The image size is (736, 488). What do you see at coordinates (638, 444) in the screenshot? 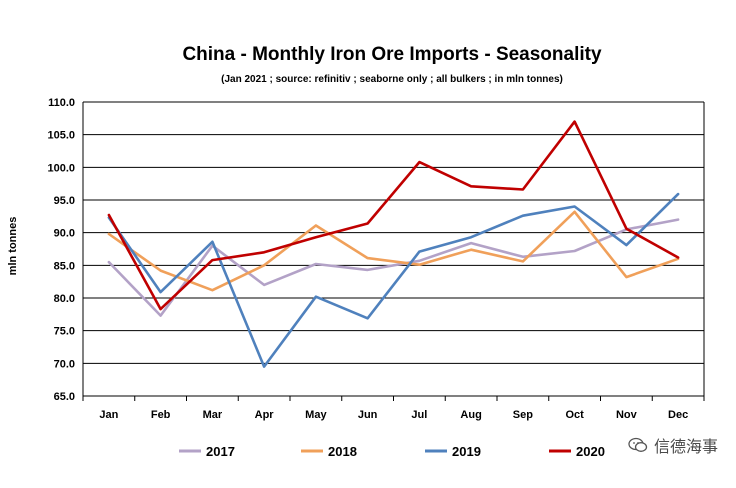
I see `wechat-icon` at bounding box center [638, 444].